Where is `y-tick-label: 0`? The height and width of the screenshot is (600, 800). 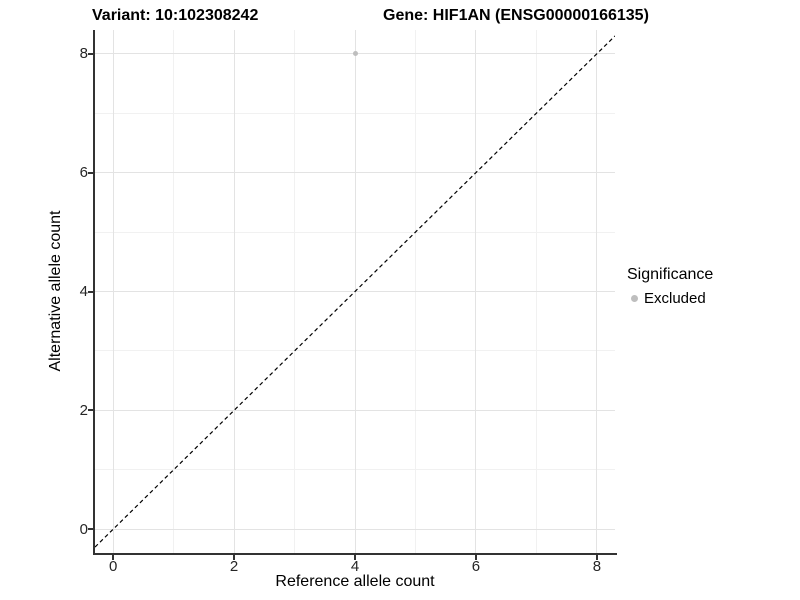
y-tick-label: 0 is located at coordinates (83, 529).